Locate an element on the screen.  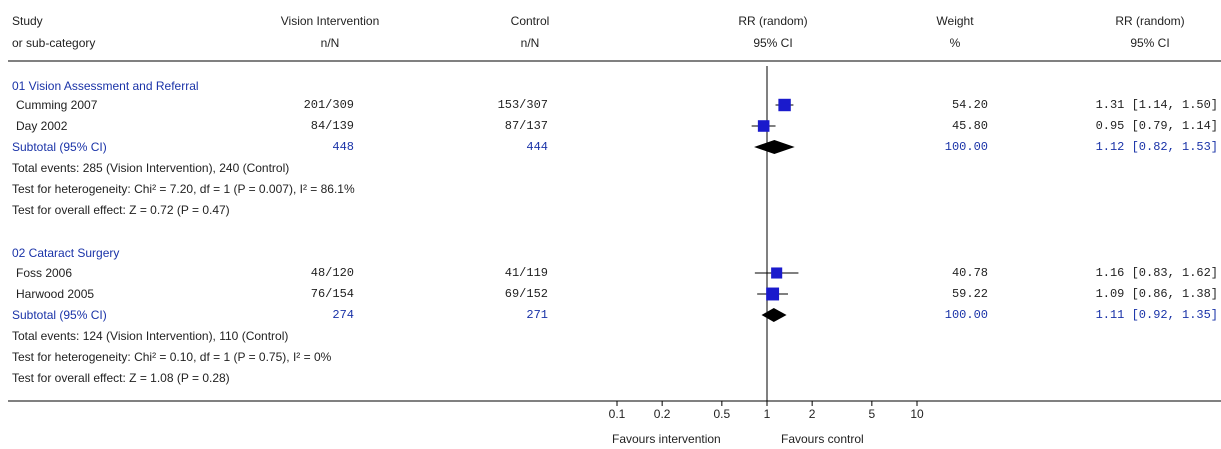
favours-intervention-label: Favours intervention is located at coordinates (666, 439).